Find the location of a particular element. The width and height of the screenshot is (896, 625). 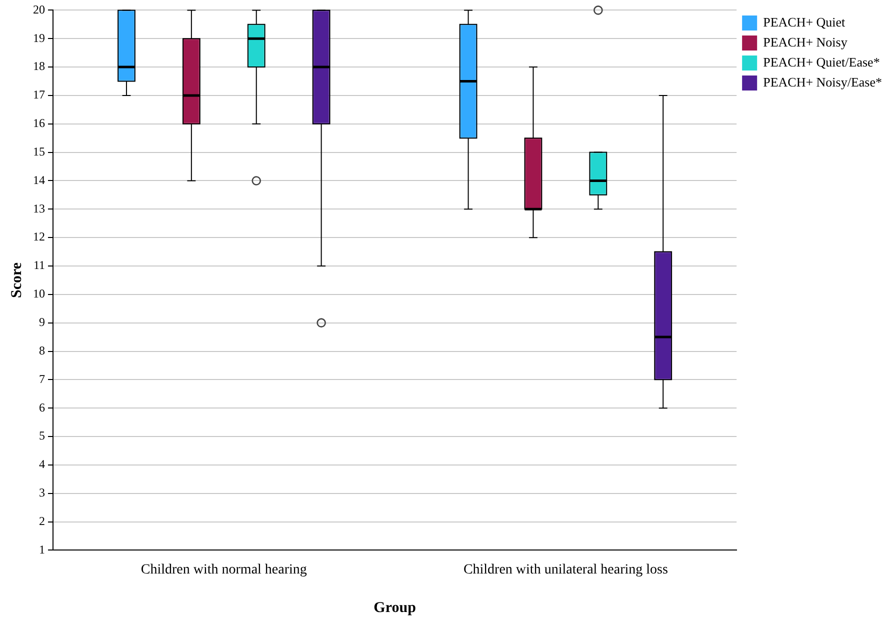

legend-label: PEACH+ Noisy is located at coordinates (805, 42).